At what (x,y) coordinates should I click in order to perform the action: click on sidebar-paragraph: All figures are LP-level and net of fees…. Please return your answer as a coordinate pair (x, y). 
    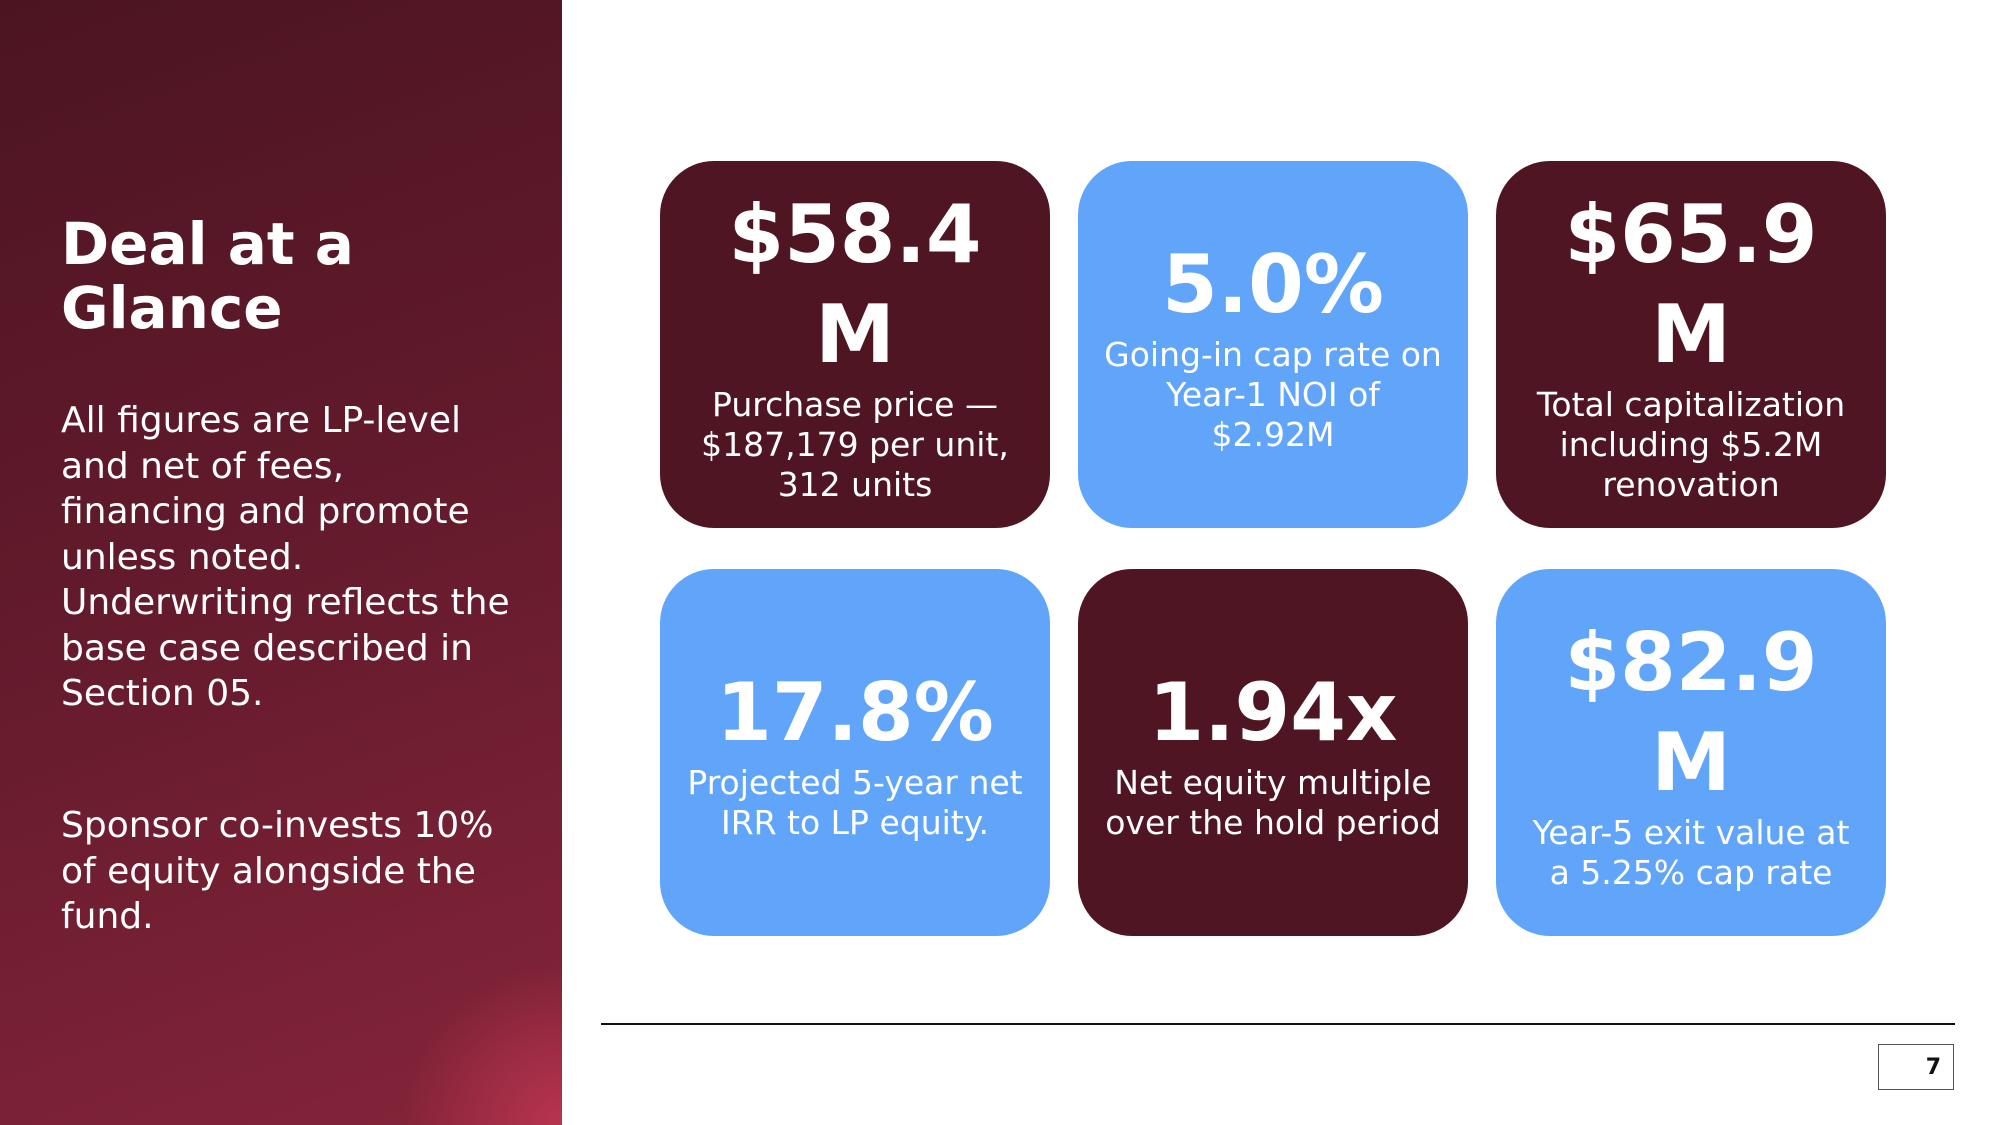
    Looking at the image, I should click on (285, 557).